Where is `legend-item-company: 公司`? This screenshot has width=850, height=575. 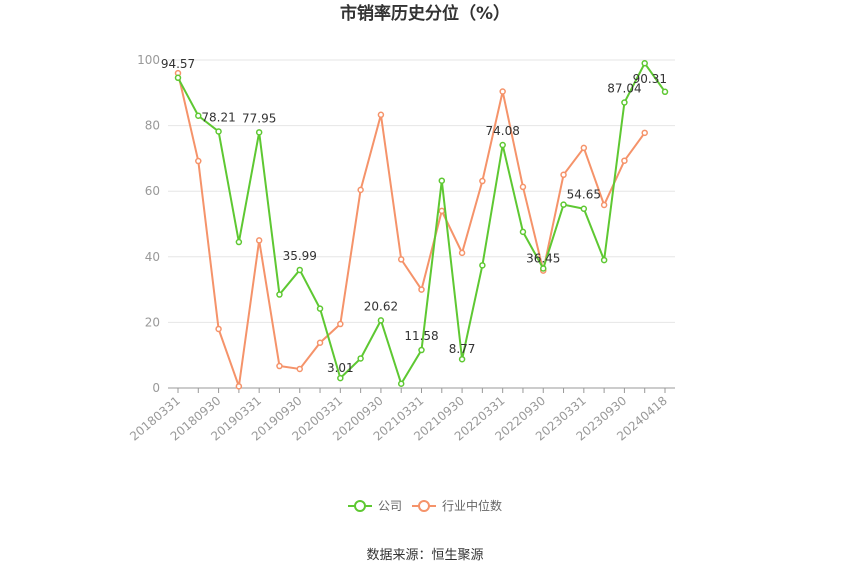 legend-item-company: 公司 is located at coordinates (375, 506).